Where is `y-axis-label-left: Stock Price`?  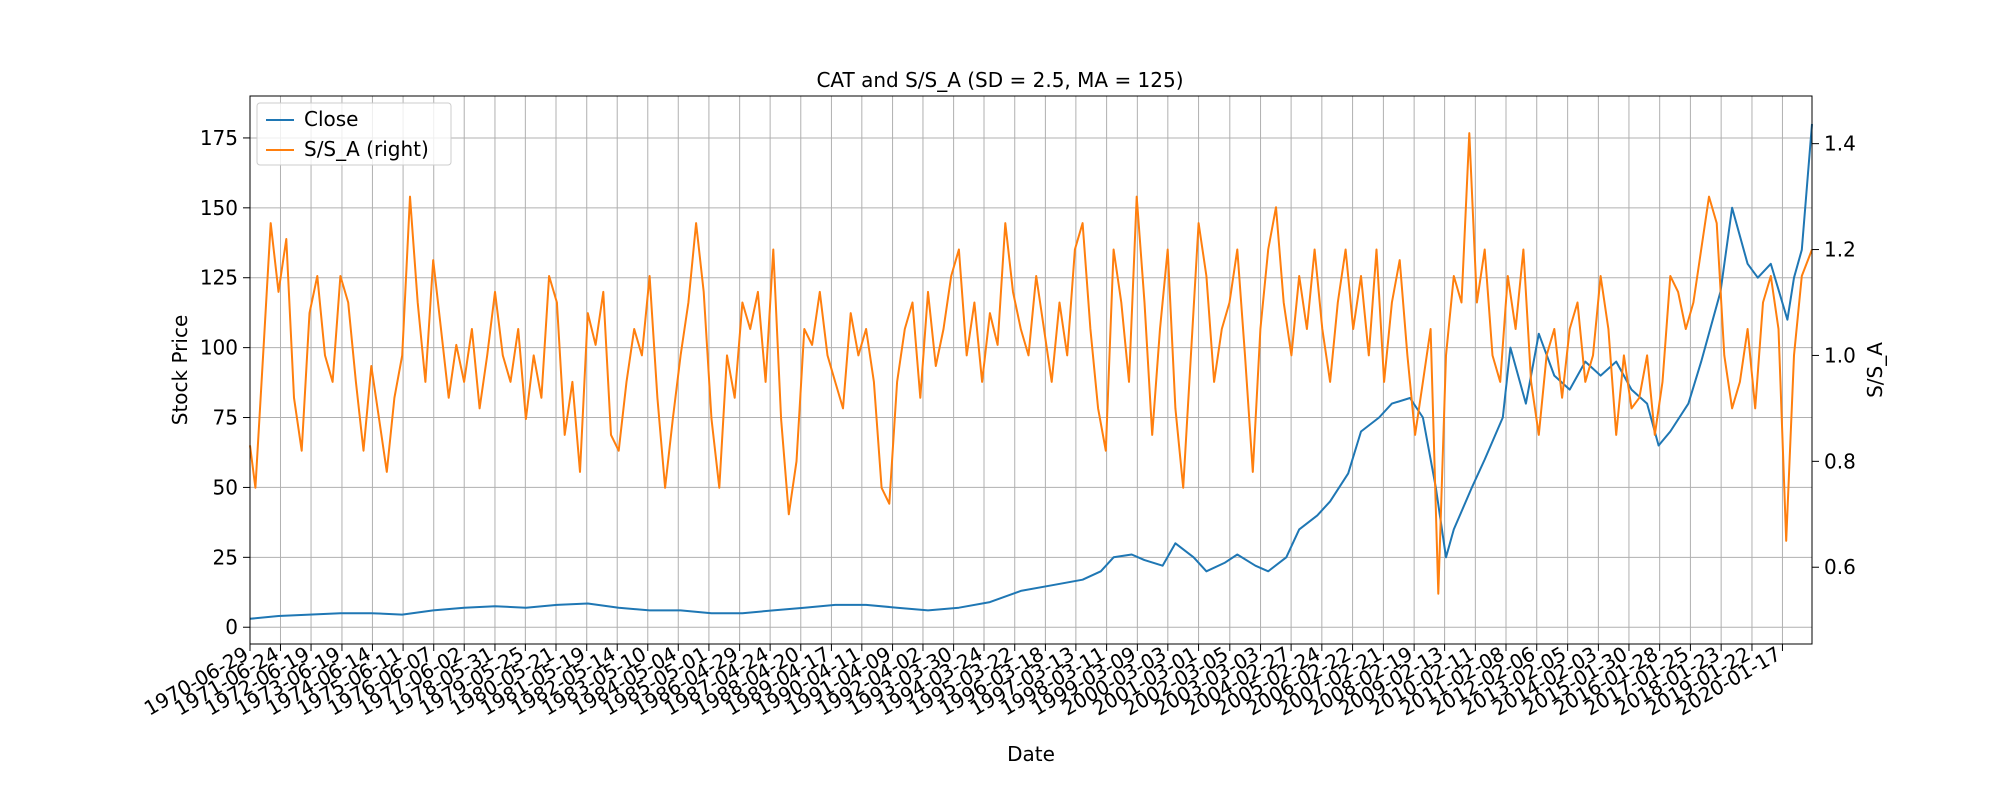 y-axis-label-left: Stock Price is located at coordinates (180, 370).